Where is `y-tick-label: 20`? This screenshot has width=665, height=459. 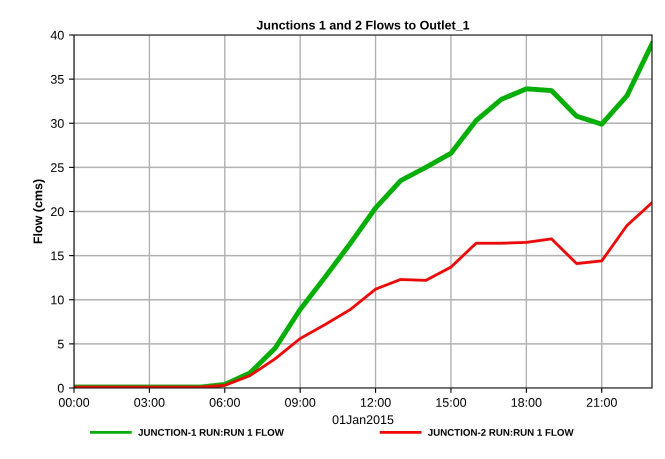
y-tick-label: 20 is located at coordinates (57, 211).